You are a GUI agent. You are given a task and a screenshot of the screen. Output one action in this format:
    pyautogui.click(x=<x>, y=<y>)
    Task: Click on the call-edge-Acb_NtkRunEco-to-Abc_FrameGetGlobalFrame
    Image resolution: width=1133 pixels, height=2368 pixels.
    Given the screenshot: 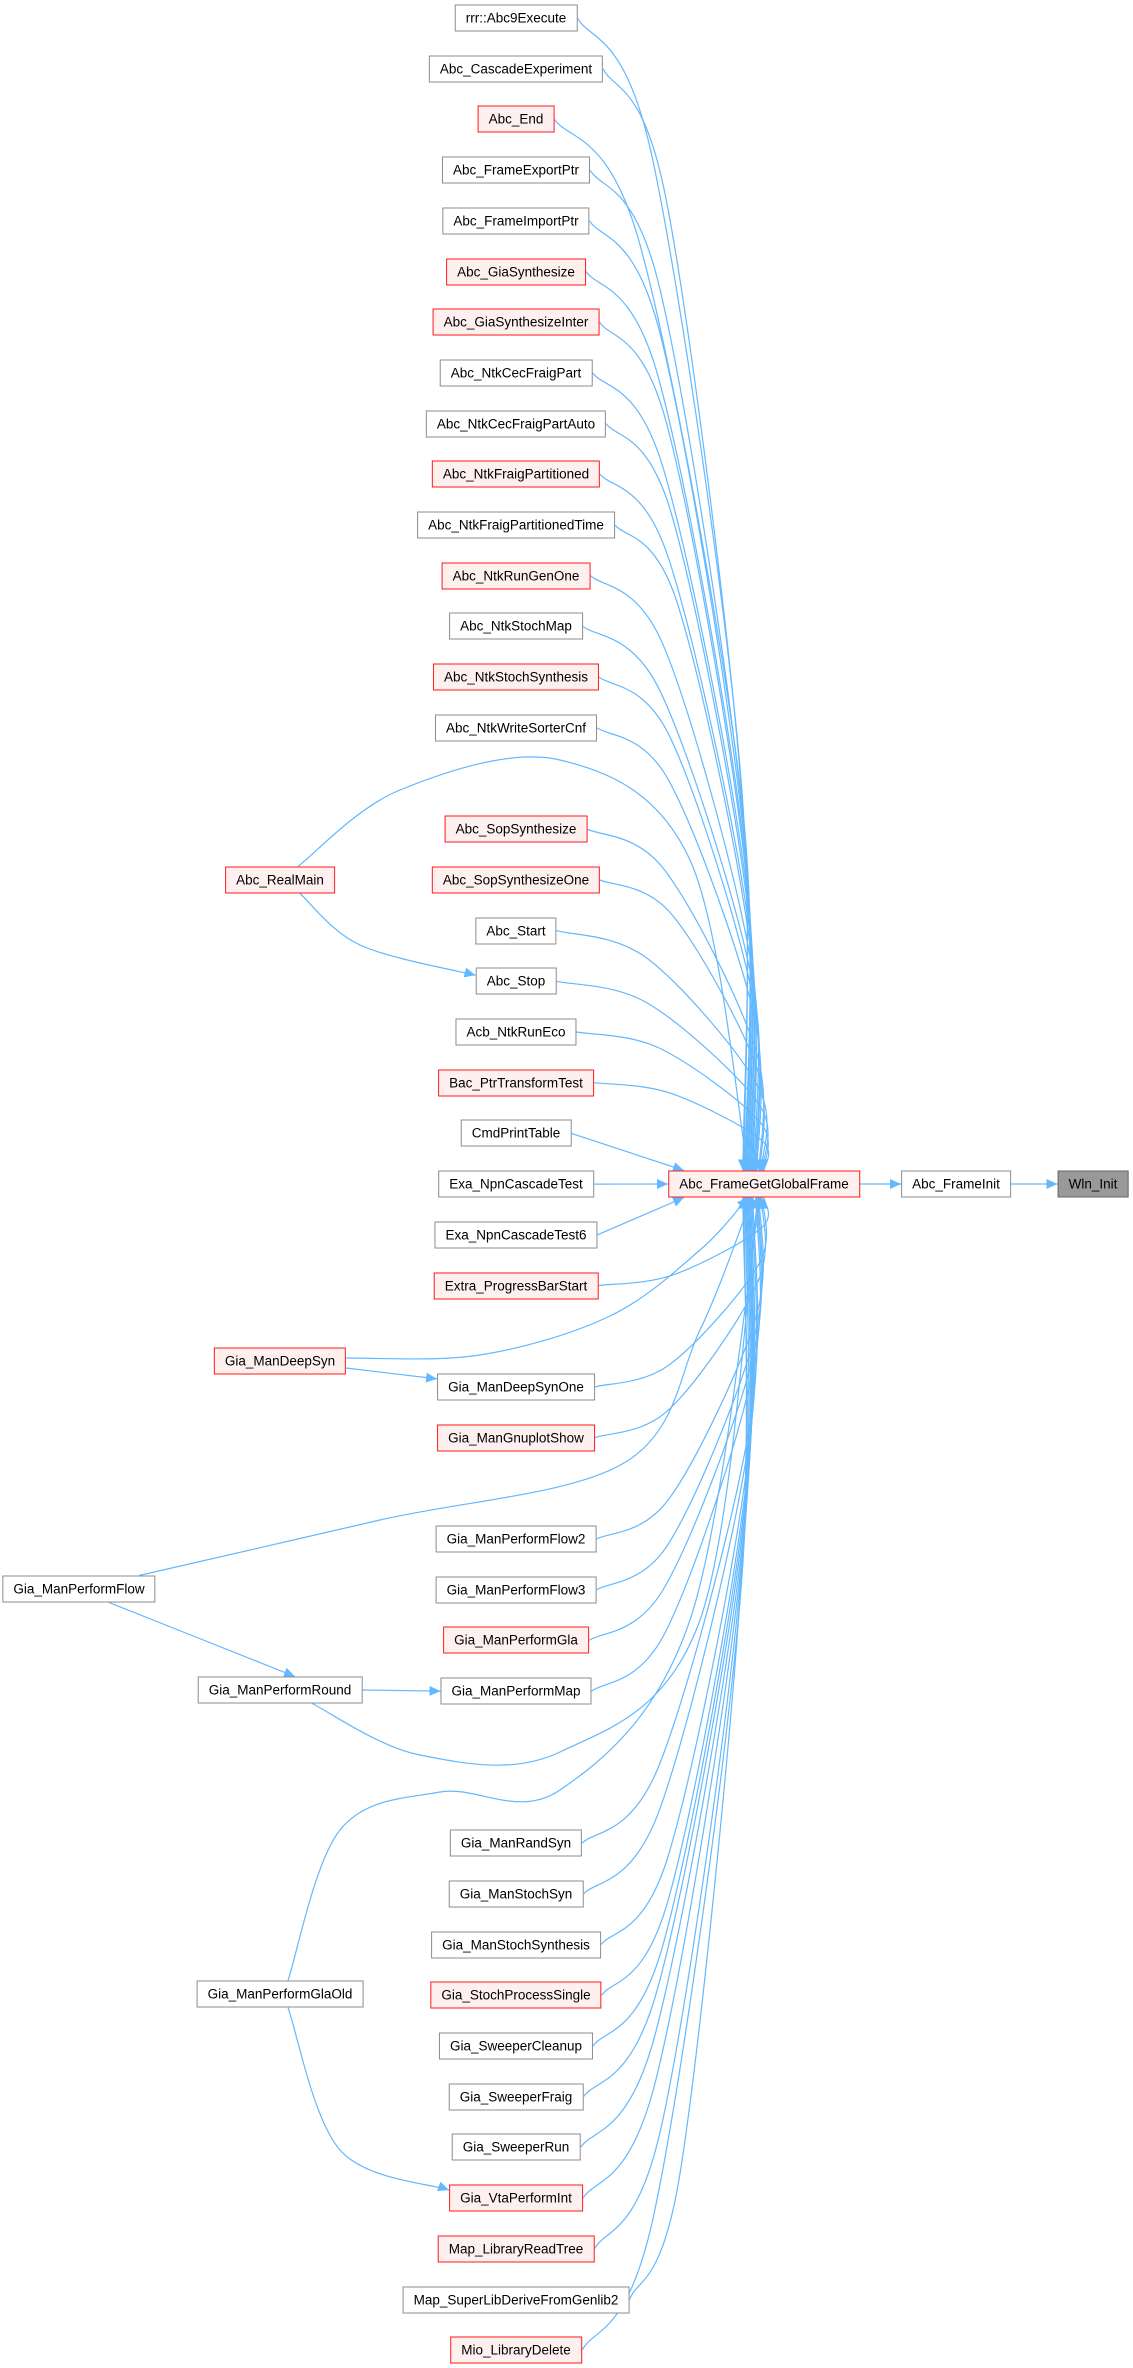 What is the action you would take?
    pyautogui.click(x=672, y=1101)
    